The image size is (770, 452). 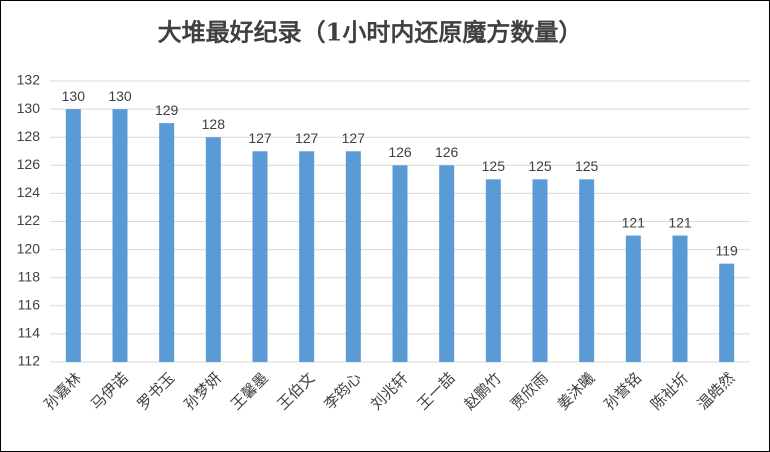 What do you see at coordinates (29, 333) in the screenshot?
I see `y-tick-label: 114` at bounding box center [29, 333].